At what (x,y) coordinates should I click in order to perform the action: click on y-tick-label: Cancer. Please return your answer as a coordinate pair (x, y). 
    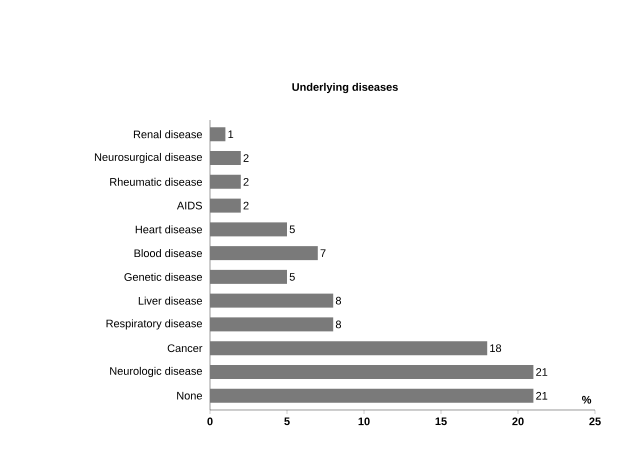
    Looking at the image, I should click on (185, 348).